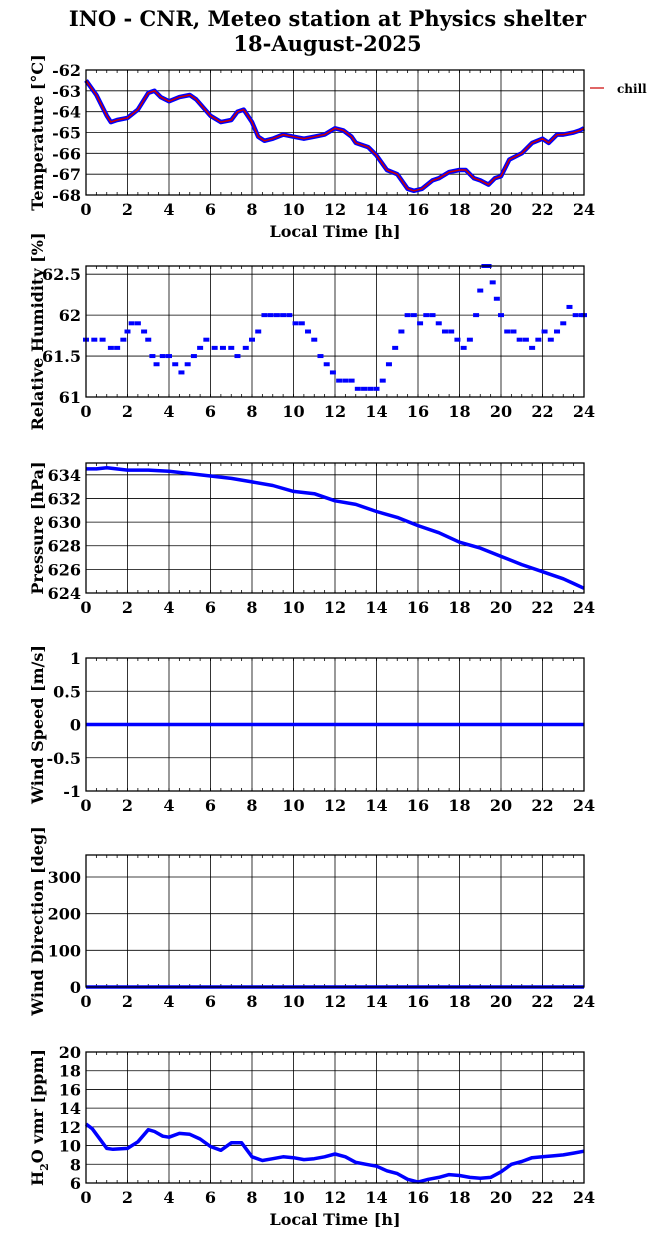 Image resolution: width=655 pixels, height=1248 pixels. Describe the element at coordinates (75, 987) in the screenshot. I see `y-tick-label: 0` at that location.